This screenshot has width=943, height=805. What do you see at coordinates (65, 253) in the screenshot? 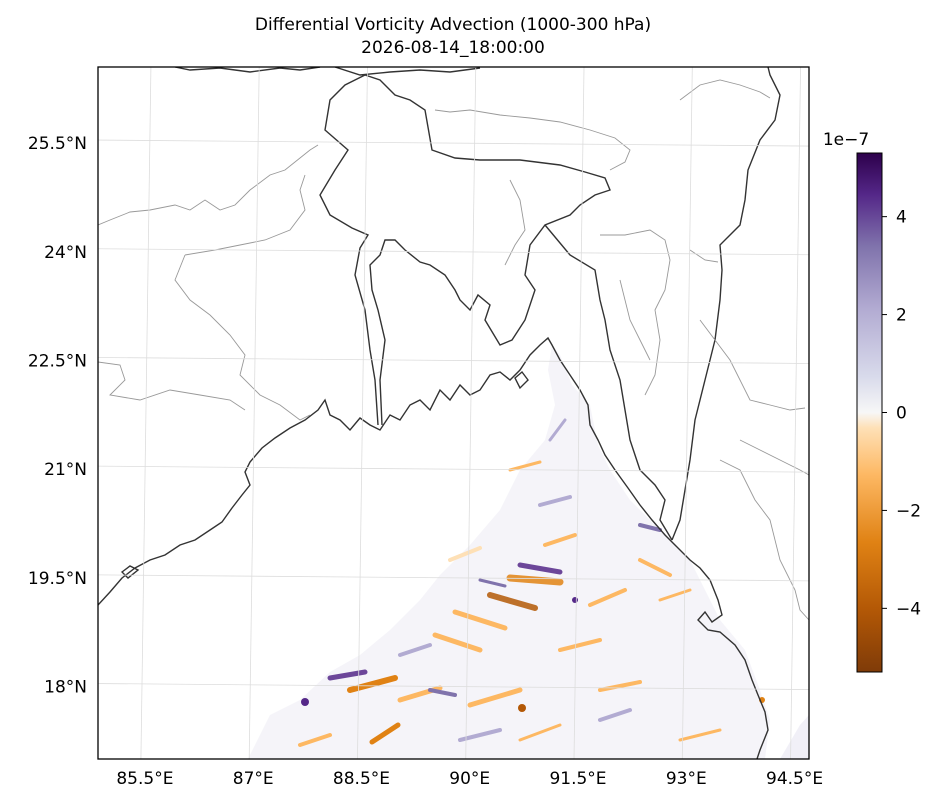
I see `latitude-tick-label: 24°N` at bounding box center [65, 253].